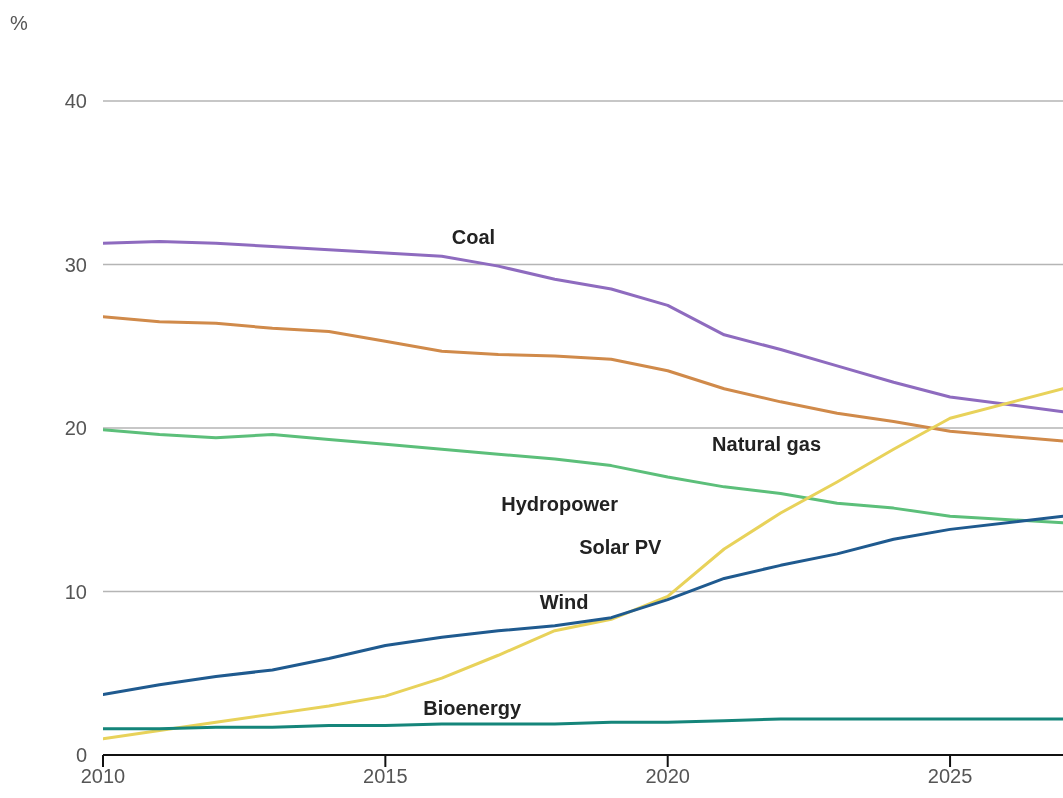  Describe the element at coordinates (385, 776) in the screenshot. I see `x-tick-label: 2015` at that location.